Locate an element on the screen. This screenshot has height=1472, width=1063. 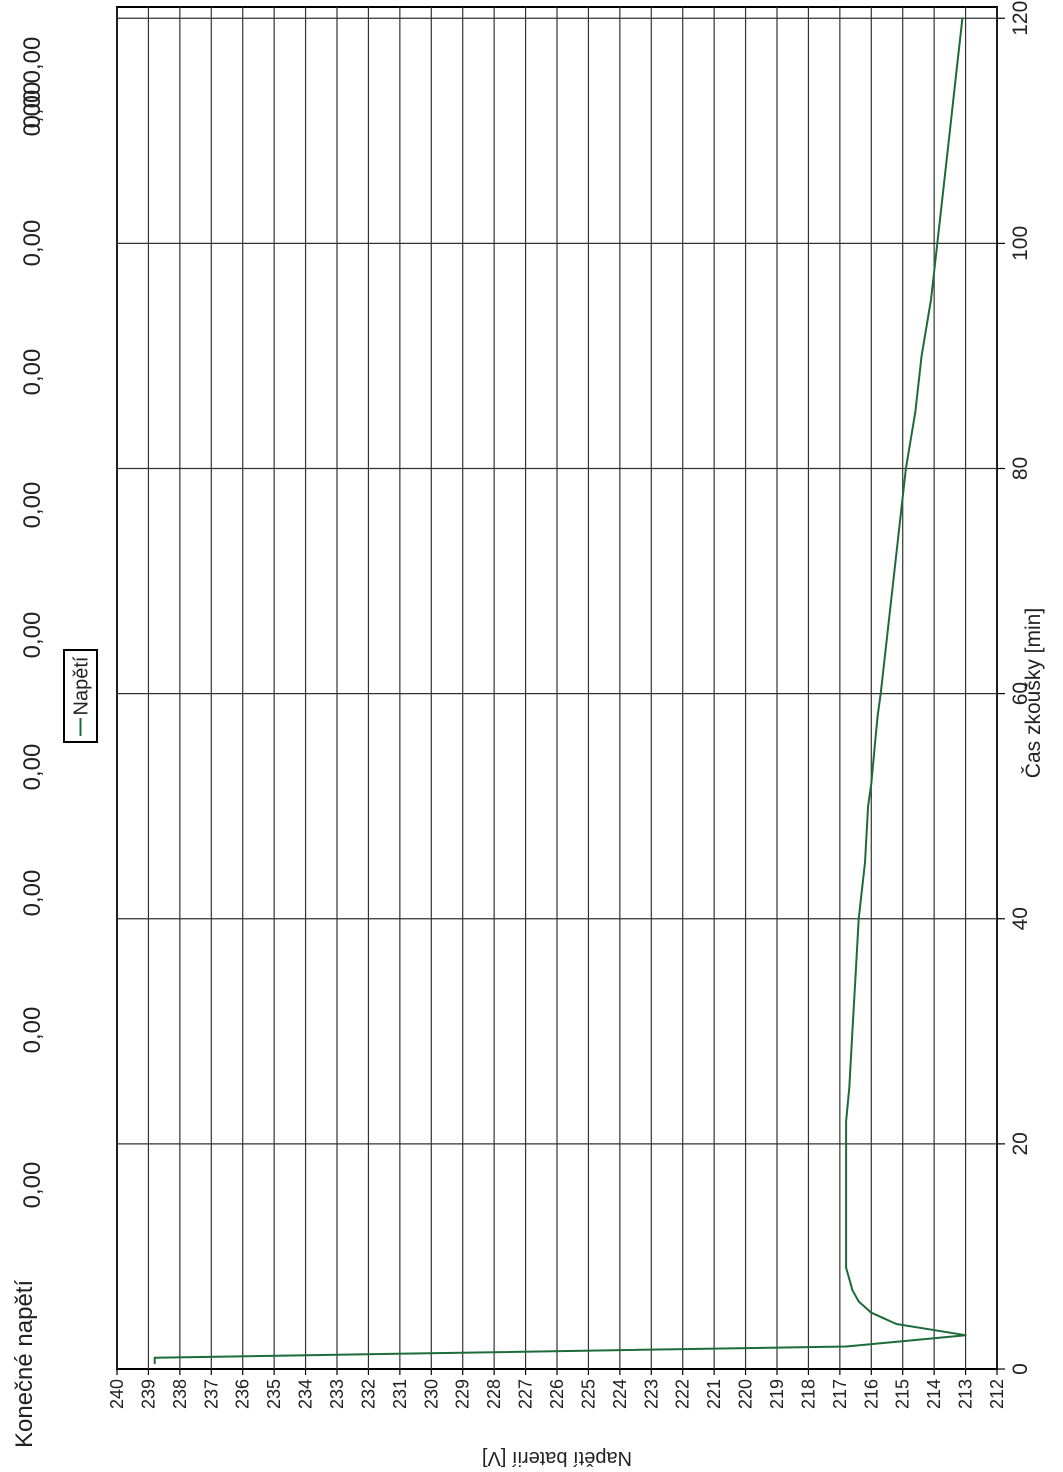
voltage-tick-label-233: 233 is located at coordinates (337, 1394).